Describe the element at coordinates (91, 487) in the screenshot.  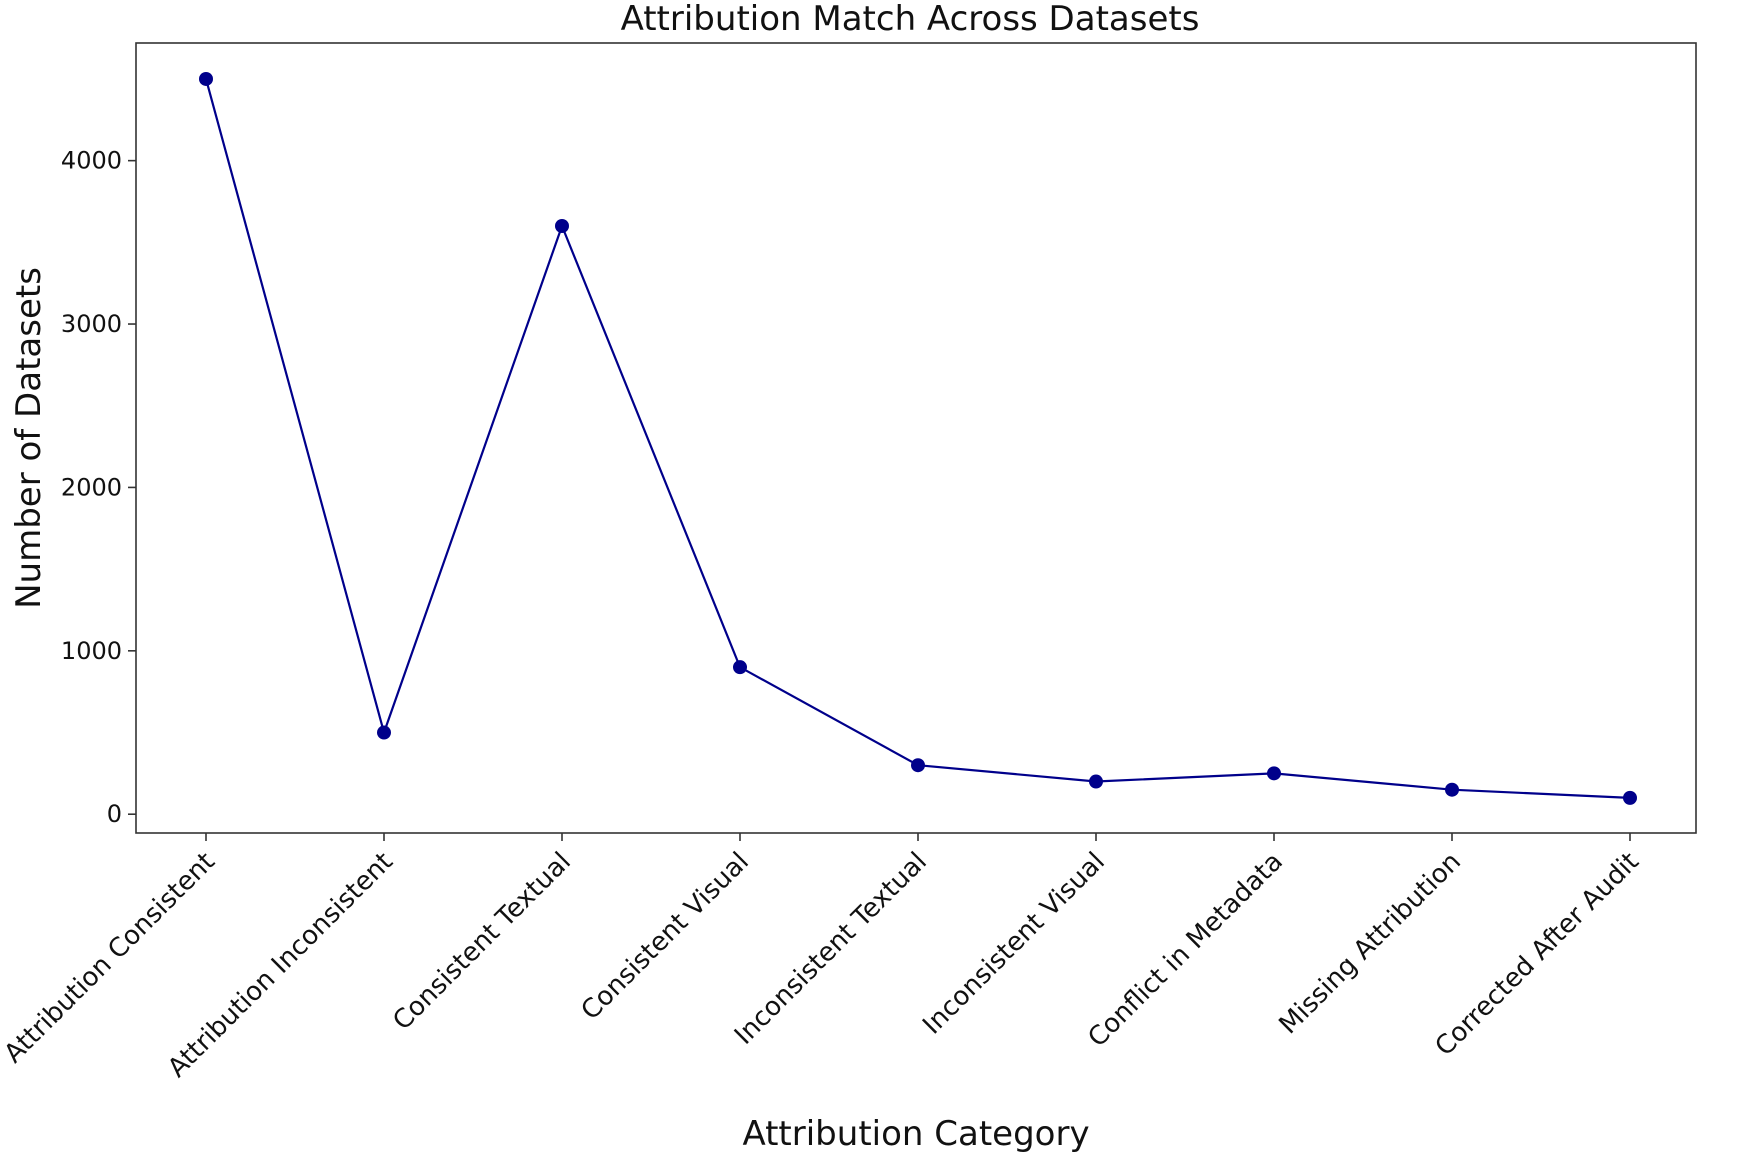
I see `y-tick-label: 2000` at that location.